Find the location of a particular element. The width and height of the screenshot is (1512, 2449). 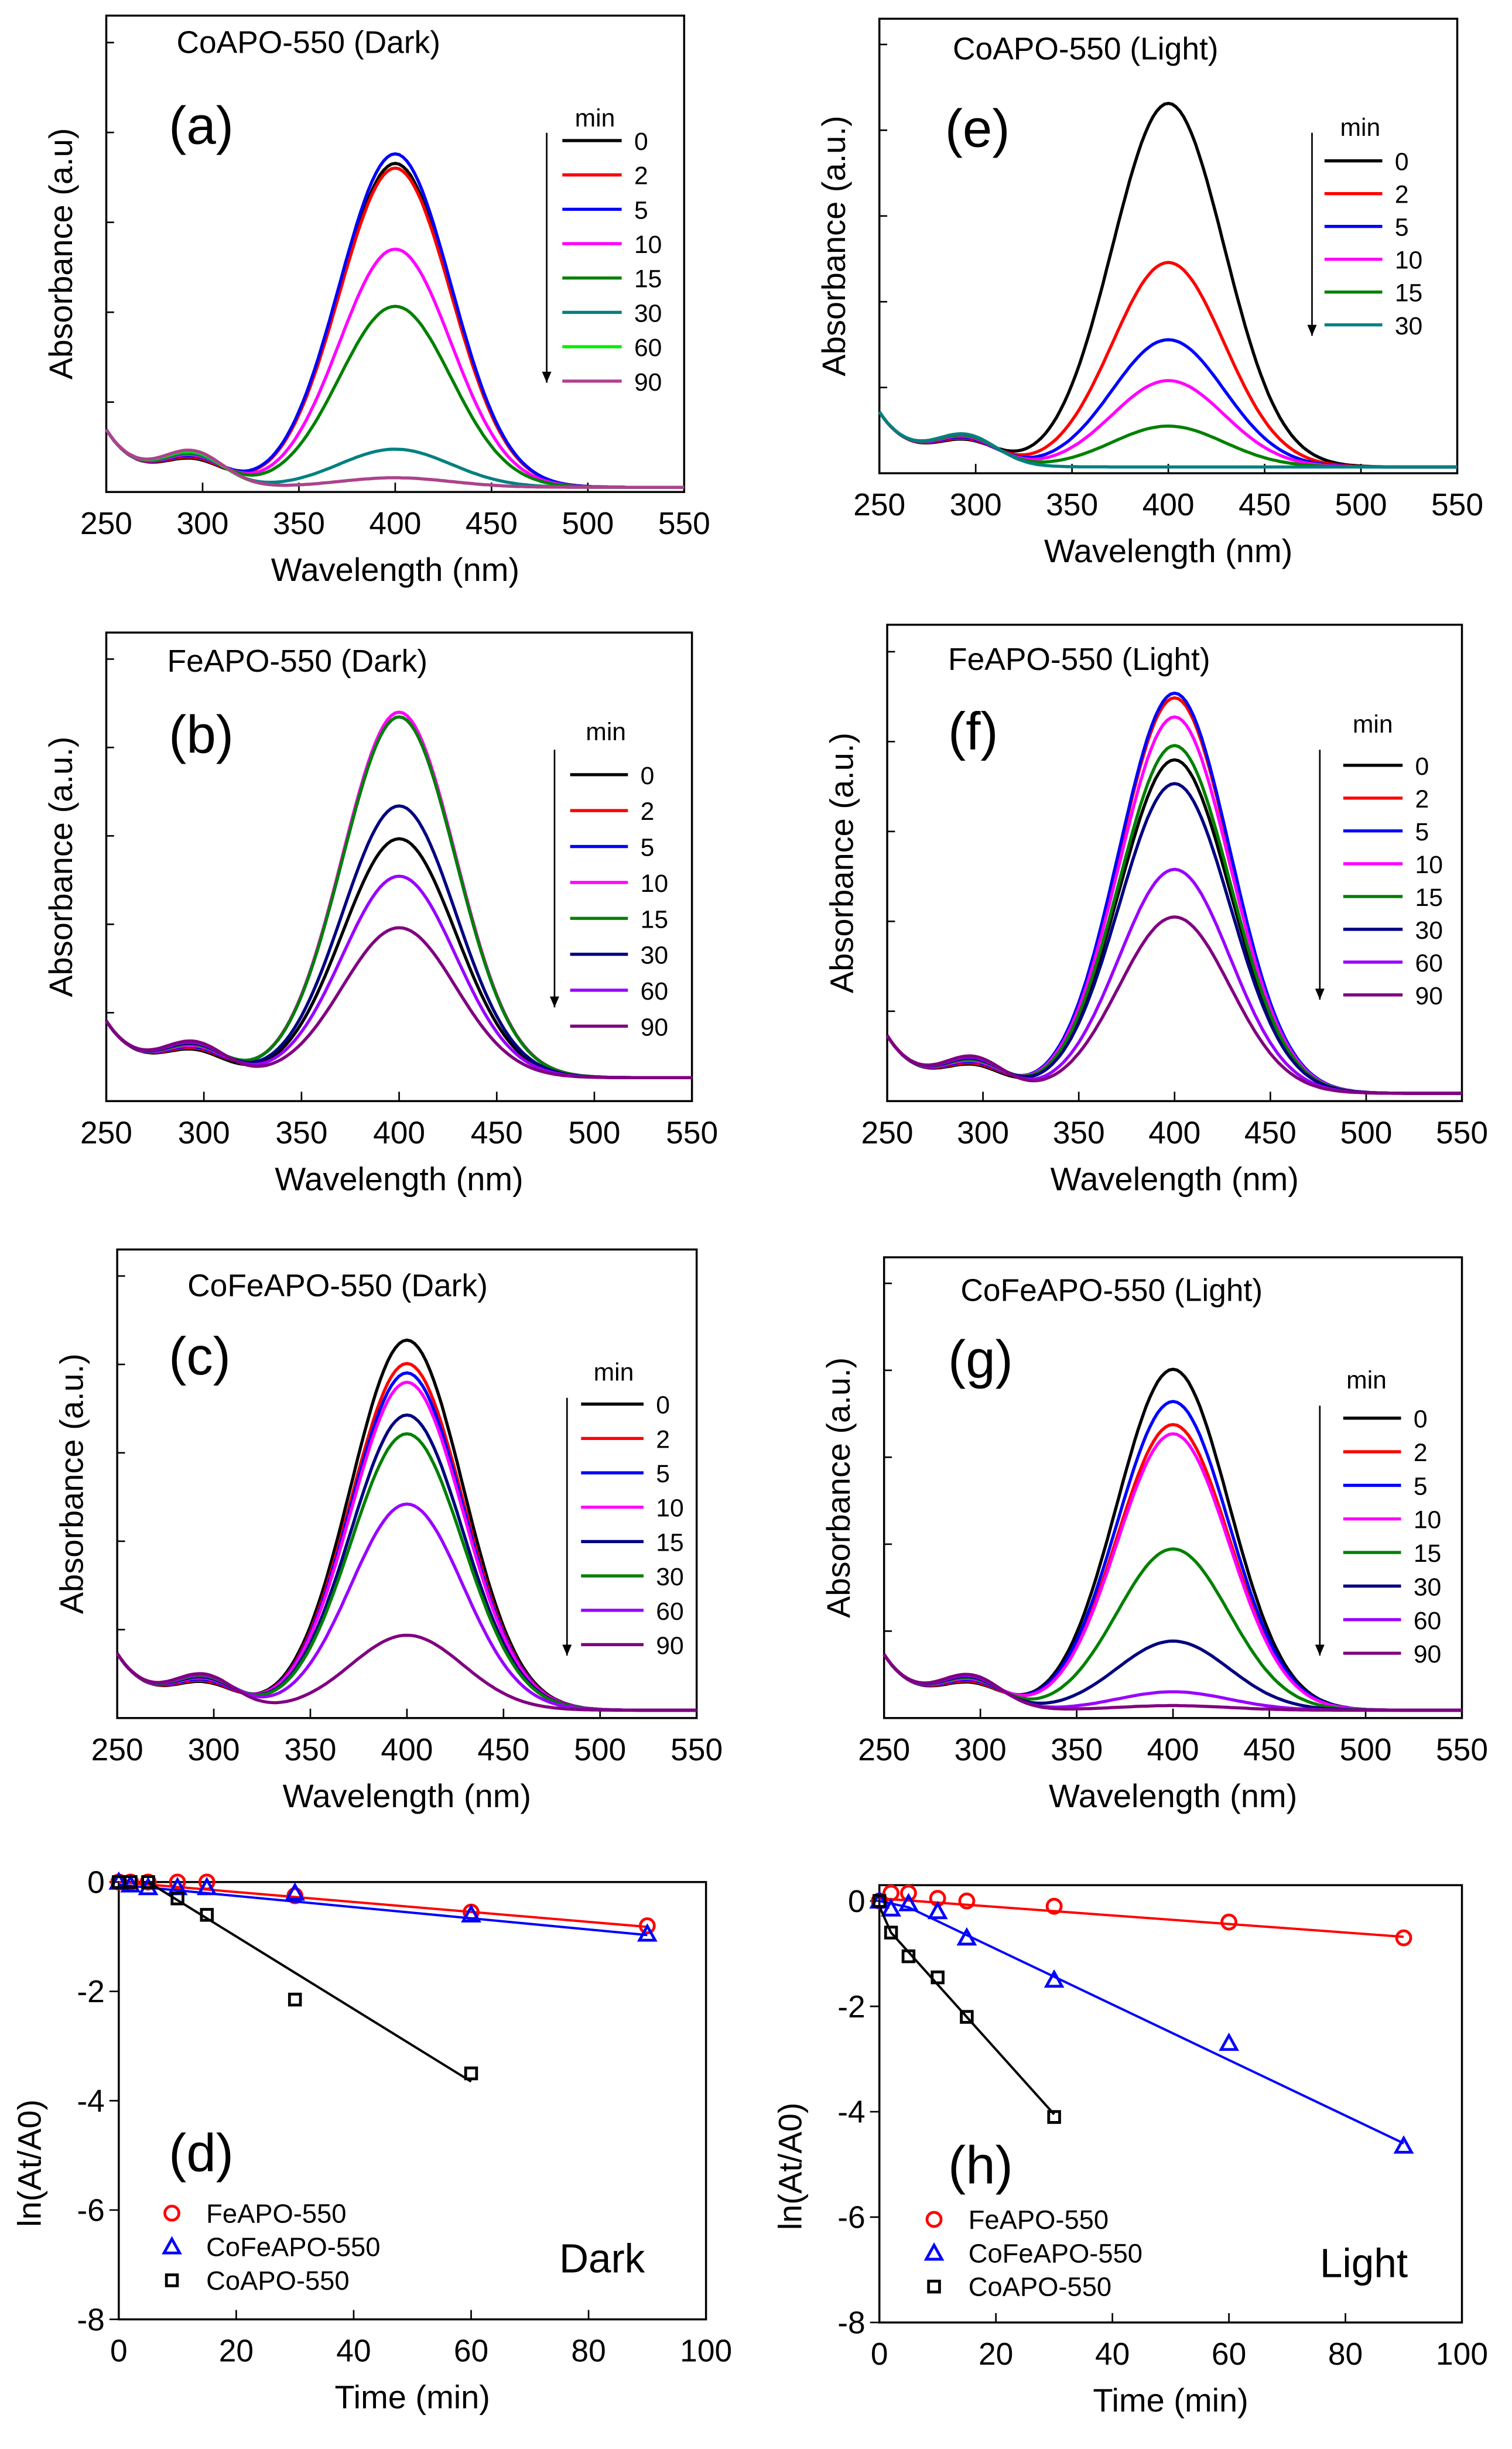

panel-label: (e) is located at coordinates (977, 129).